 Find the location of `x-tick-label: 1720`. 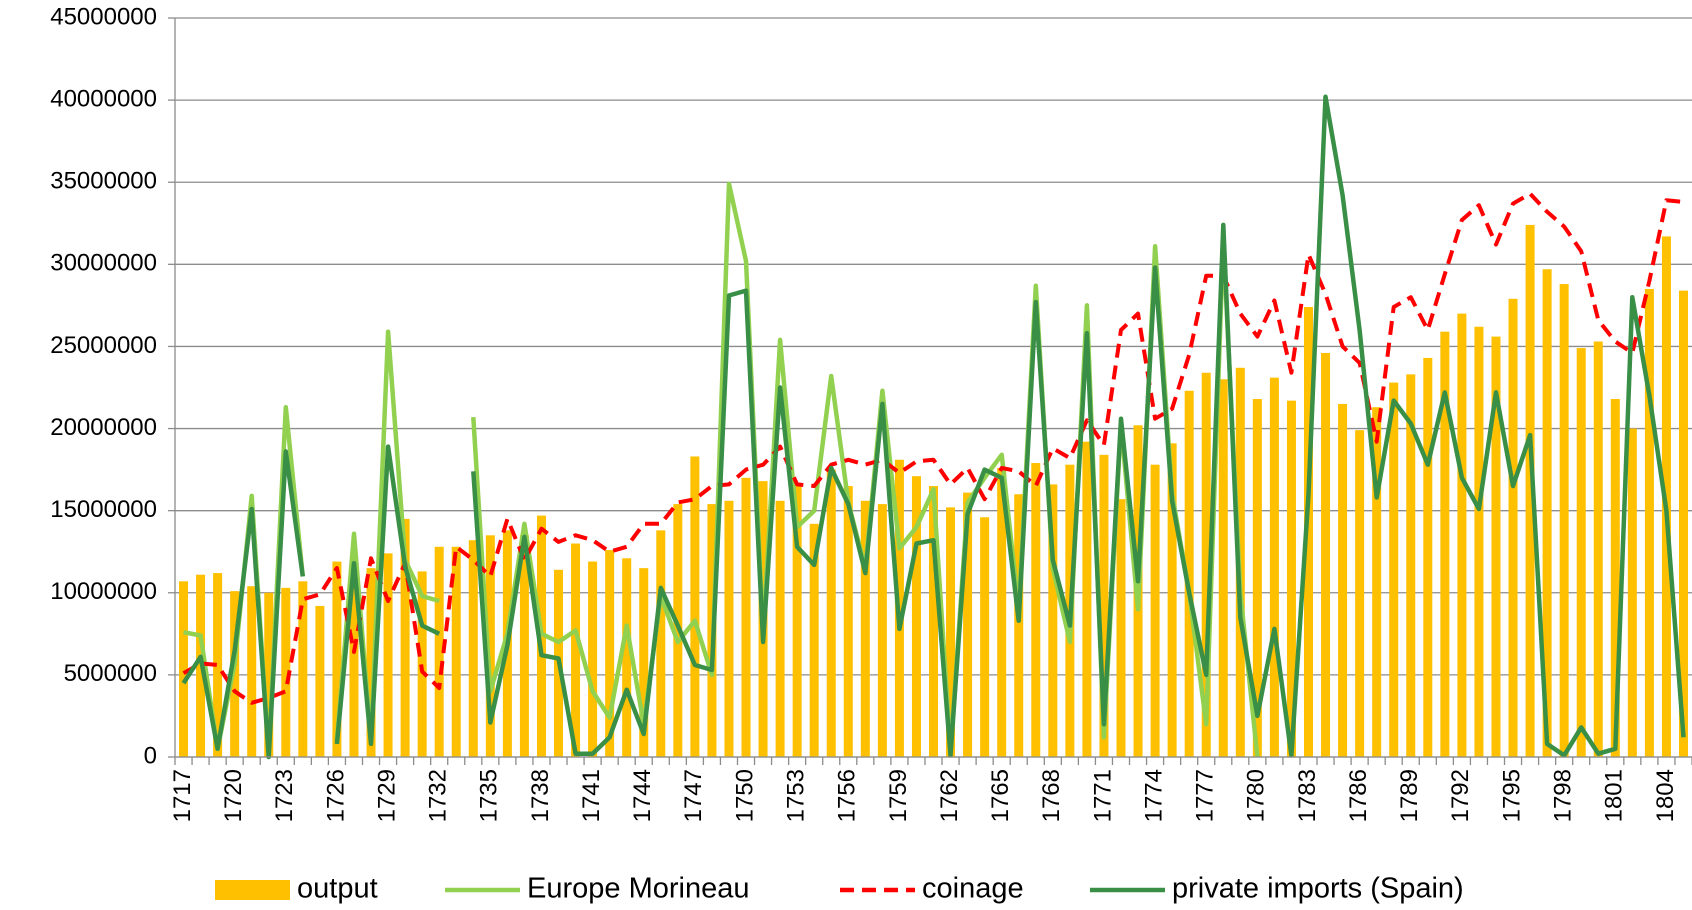

x-tick-label: 1720 is located at coordinates (233, 795).